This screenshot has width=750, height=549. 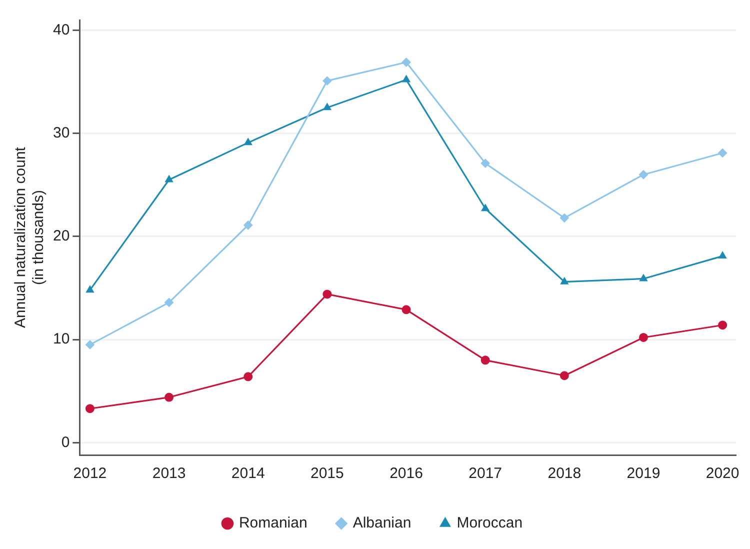 What do you see at coordinates (30, 237) in the screenshot?
I see `y-axis-title: Annual naturalization count (in thousands)` at bounding box center [30, 237].